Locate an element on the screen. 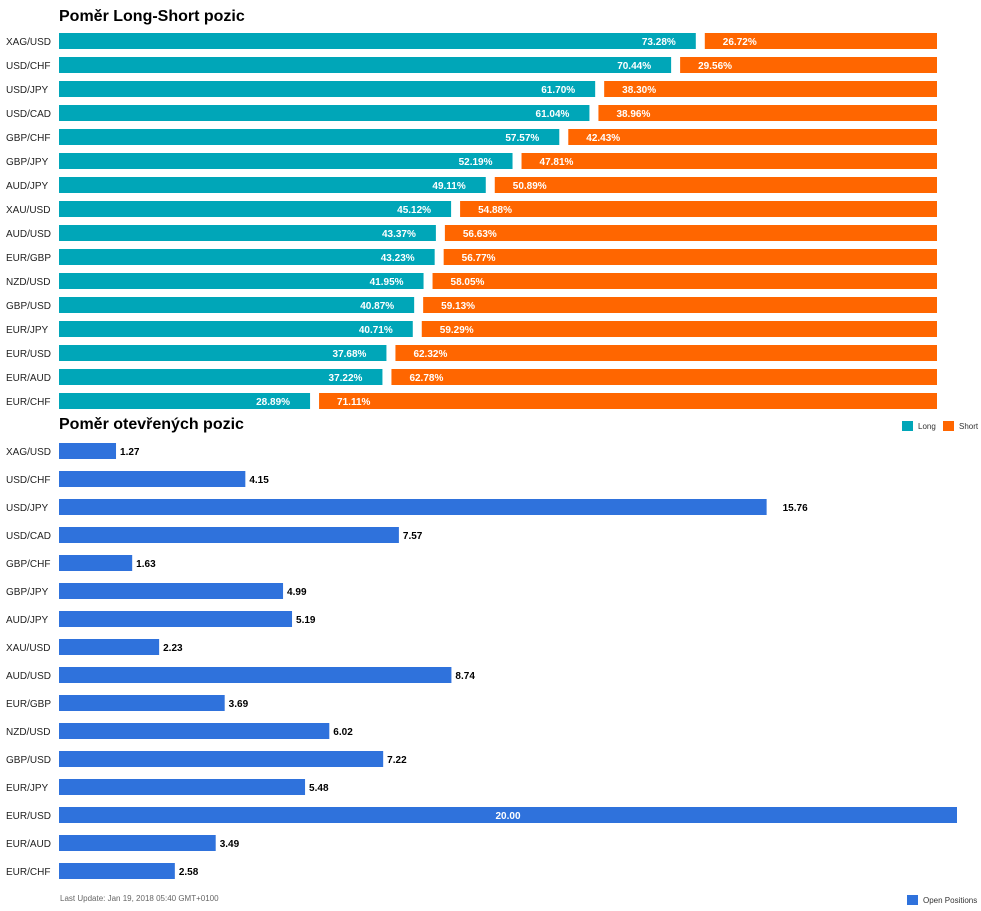 The width and height of the screenshot is (981, 911). category-label: NZD/USD is located at coordinates (28, 282).